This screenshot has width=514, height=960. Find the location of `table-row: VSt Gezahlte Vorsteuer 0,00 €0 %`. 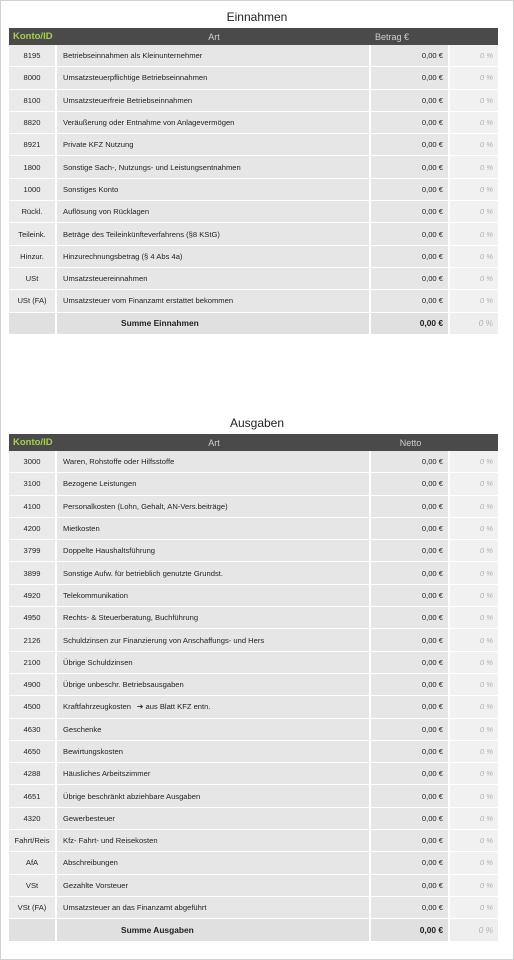

table-row: VSt Gezahlte Vorsteuer 0,00 €0 % is located at coordinates (253, 885).